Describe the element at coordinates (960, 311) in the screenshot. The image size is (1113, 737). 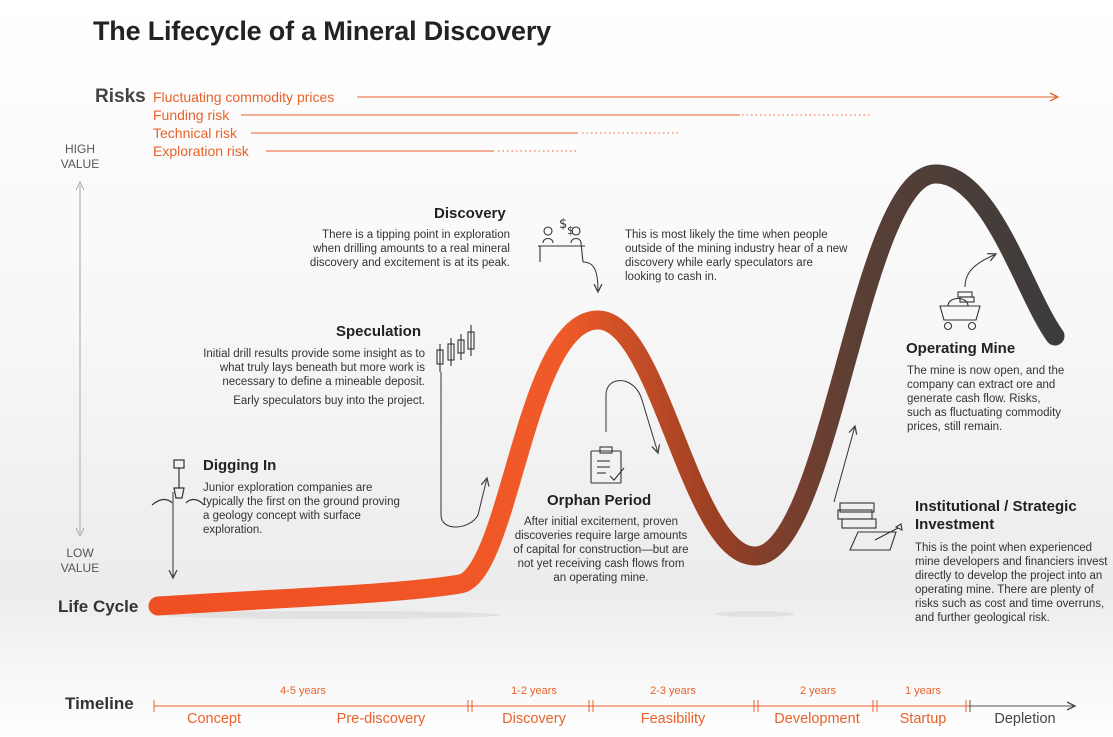
I see `mine-cart-icon` at that location.